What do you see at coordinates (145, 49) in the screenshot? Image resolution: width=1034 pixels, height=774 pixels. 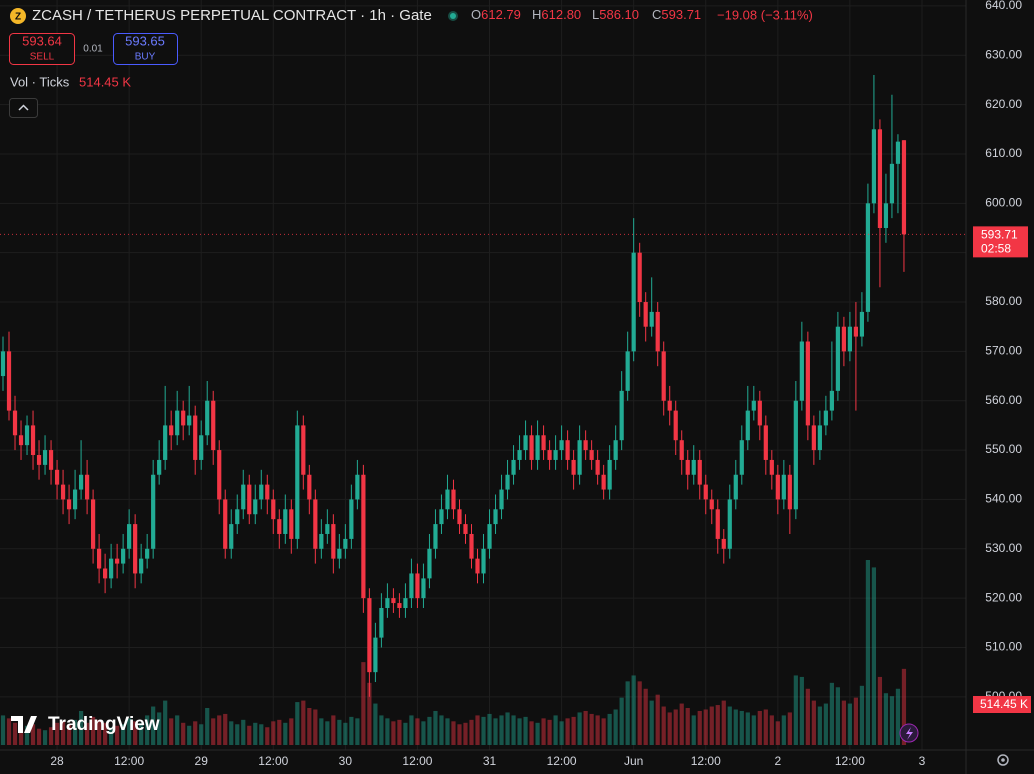 I see `buy-button` at bounding box center [145, 49].